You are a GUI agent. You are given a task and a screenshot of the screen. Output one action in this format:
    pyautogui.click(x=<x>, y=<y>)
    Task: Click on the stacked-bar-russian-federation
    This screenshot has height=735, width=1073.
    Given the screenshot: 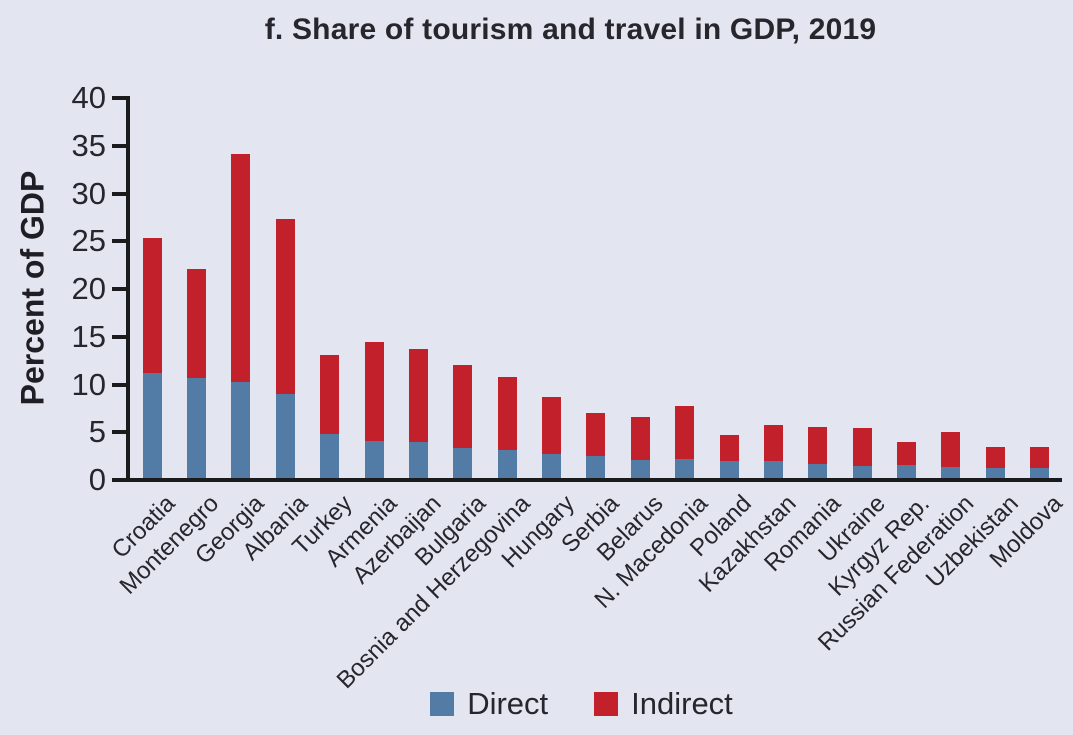 What is the action you would take?
    pyautogui.click(x=951, y=455)
    